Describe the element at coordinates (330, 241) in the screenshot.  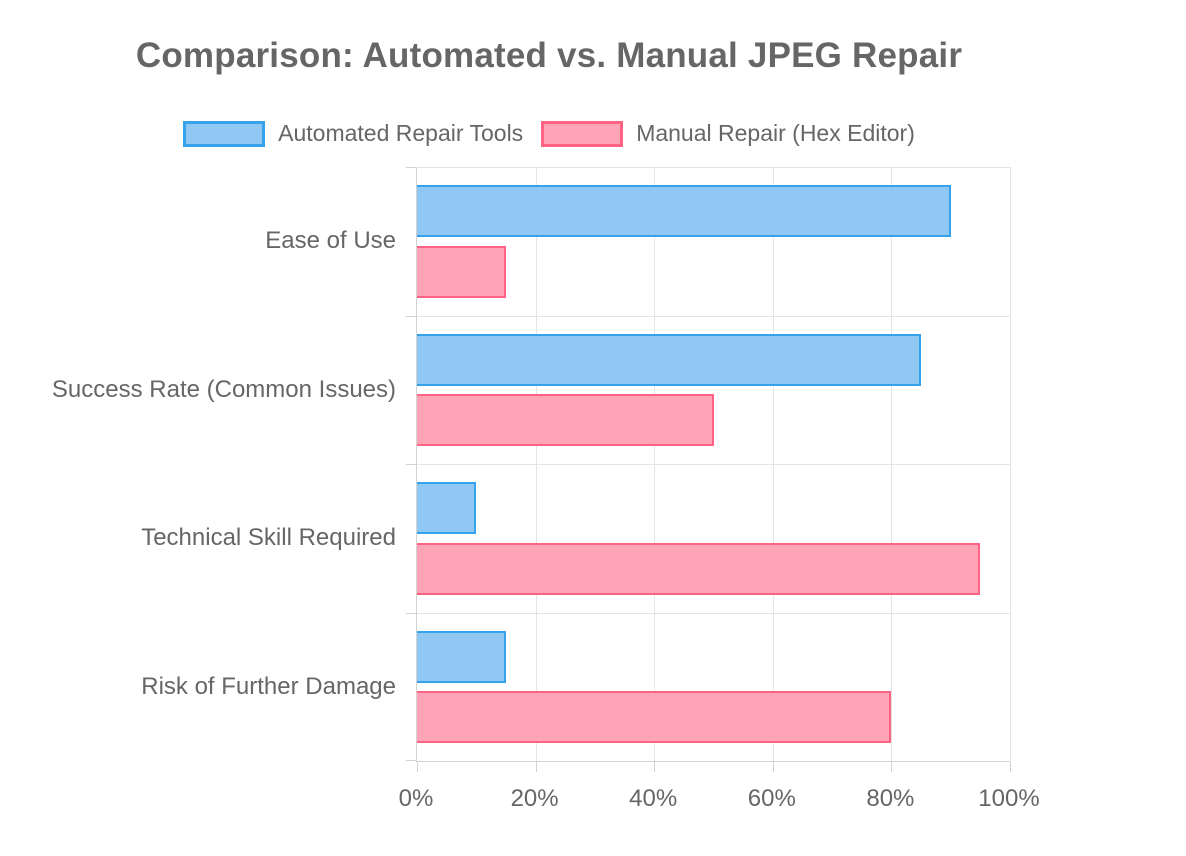
I see `category-label-ease-of-use: Ease of Use` at that location.